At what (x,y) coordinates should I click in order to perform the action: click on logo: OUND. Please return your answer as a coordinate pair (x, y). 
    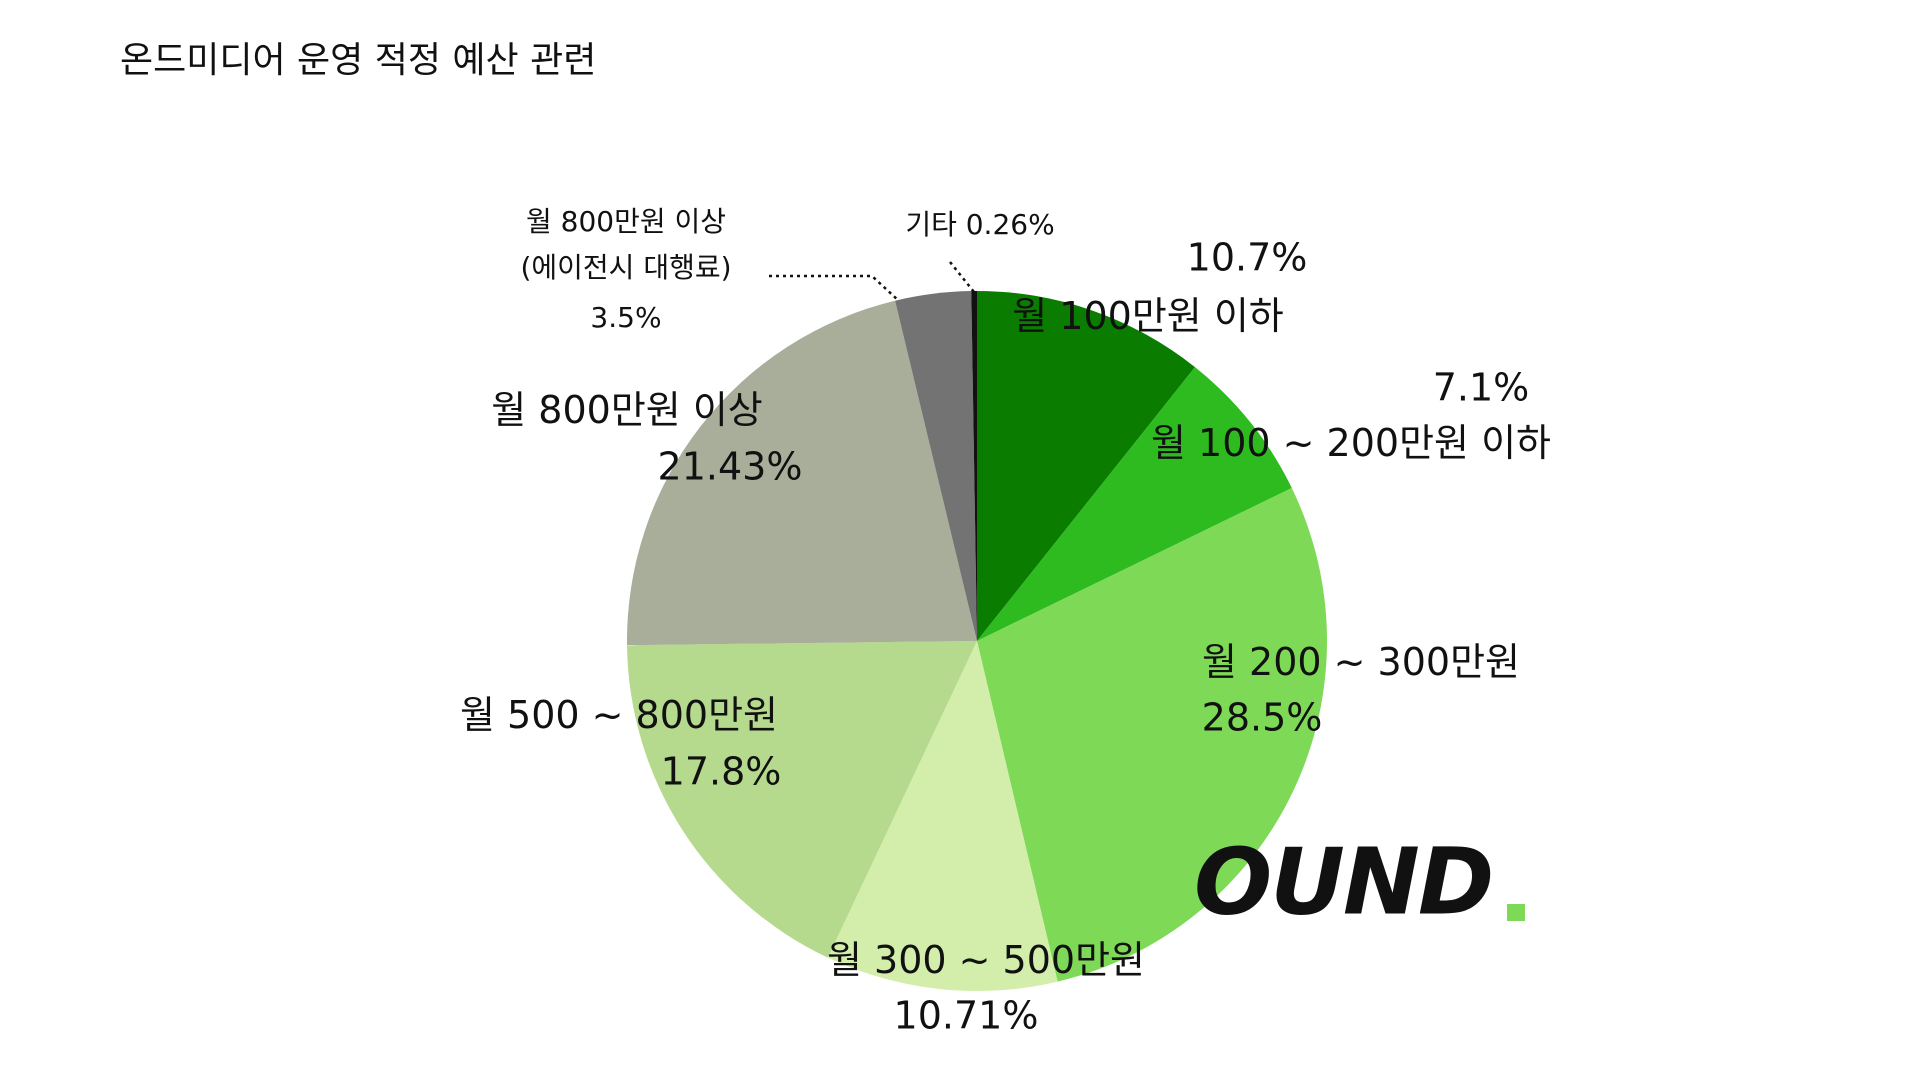
    Looking at the image, I should click on (1343, 881).